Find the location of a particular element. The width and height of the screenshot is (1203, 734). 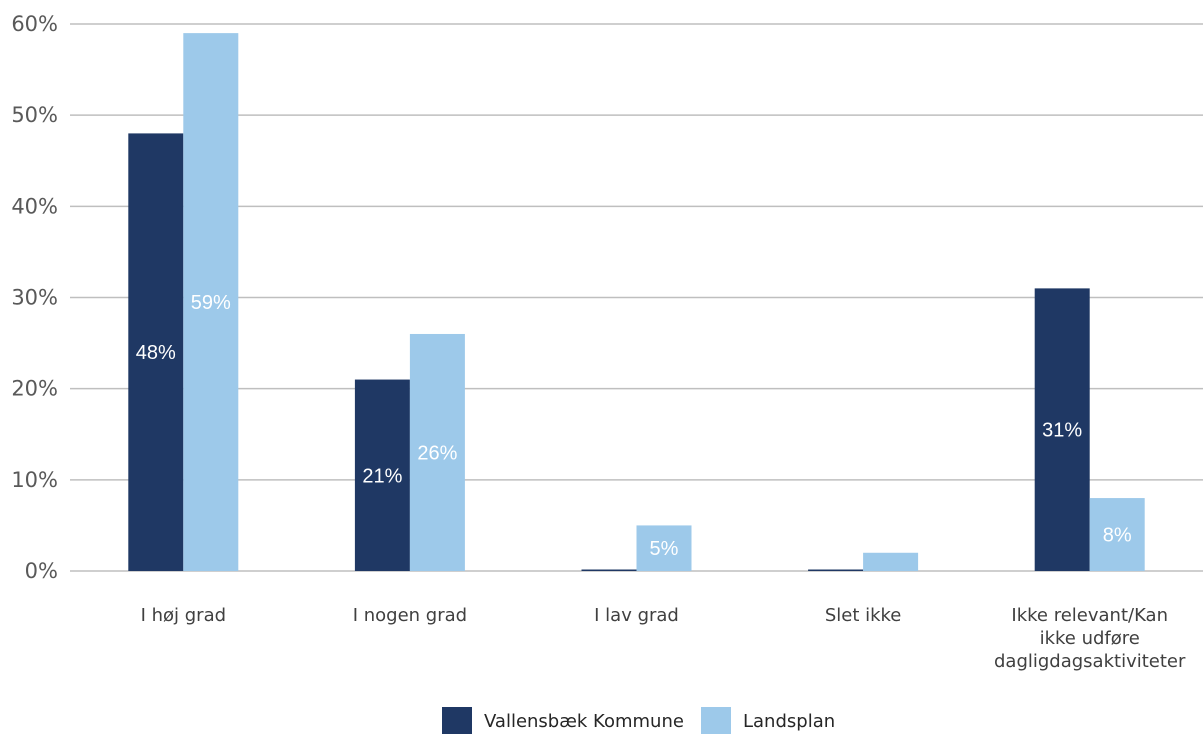

y-tick-label: 50% is located at coordinates (34, 115).